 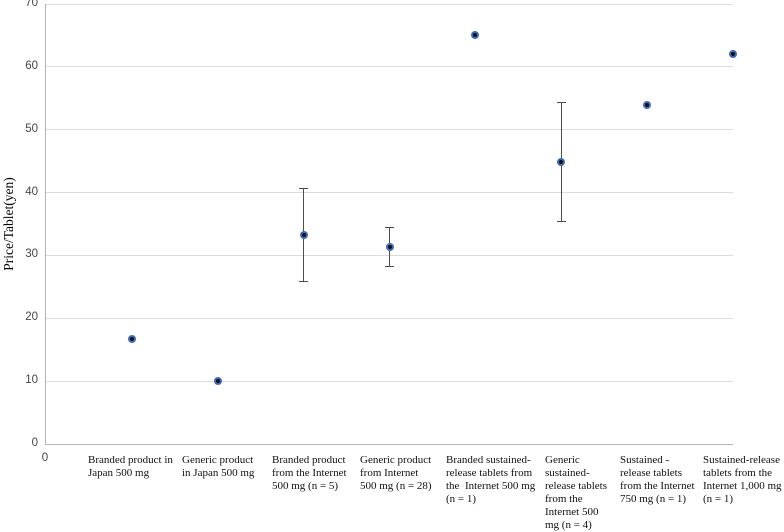 I want to click on x-category-label: Generic product in Japan 500 mg, so click(x=218, y=466).